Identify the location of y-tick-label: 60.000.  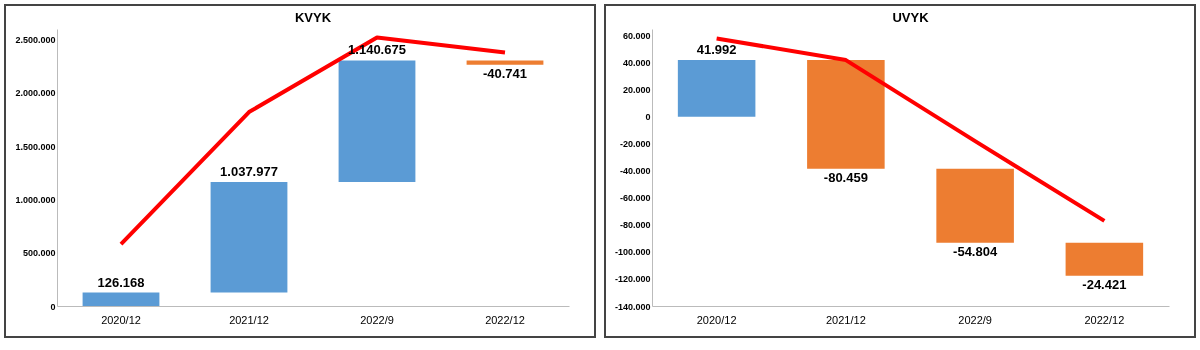
(636, 36).